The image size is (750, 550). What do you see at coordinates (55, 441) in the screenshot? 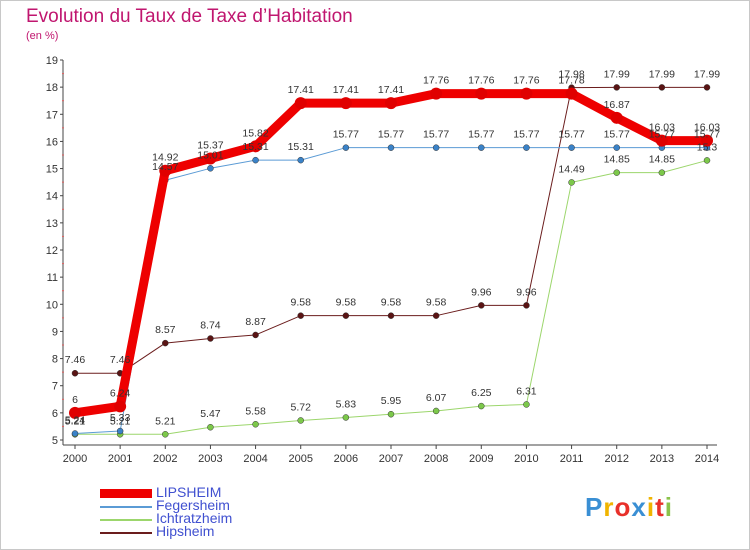
I see `y-tick-label: 5` at bounding box center [55, 441].